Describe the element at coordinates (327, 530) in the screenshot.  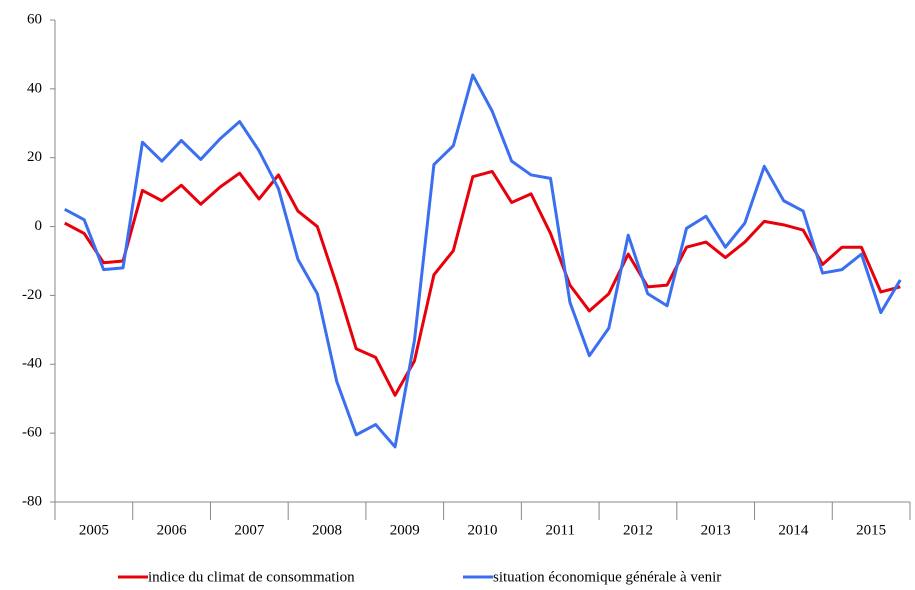
I see `x-tick-label: 2008` at that location.